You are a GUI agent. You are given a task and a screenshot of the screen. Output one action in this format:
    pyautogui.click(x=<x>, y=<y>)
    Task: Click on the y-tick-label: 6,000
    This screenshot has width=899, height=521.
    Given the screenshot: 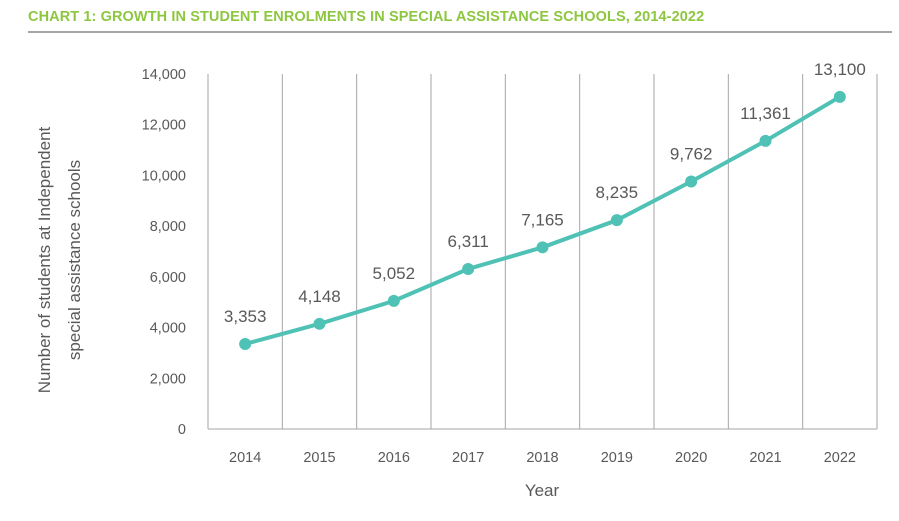 What is the action you would take?
    pyautogui.click(x=168, y=278)
    